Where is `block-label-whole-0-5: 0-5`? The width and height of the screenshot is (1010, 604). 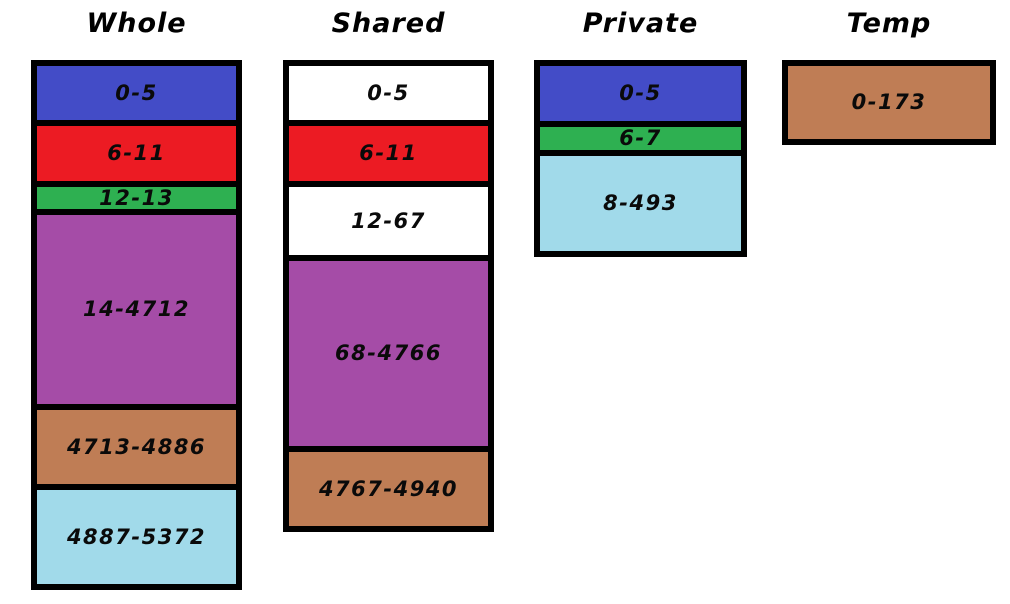
block-label-whole-0-5: 0-5 is located at coordinates (136, 92).